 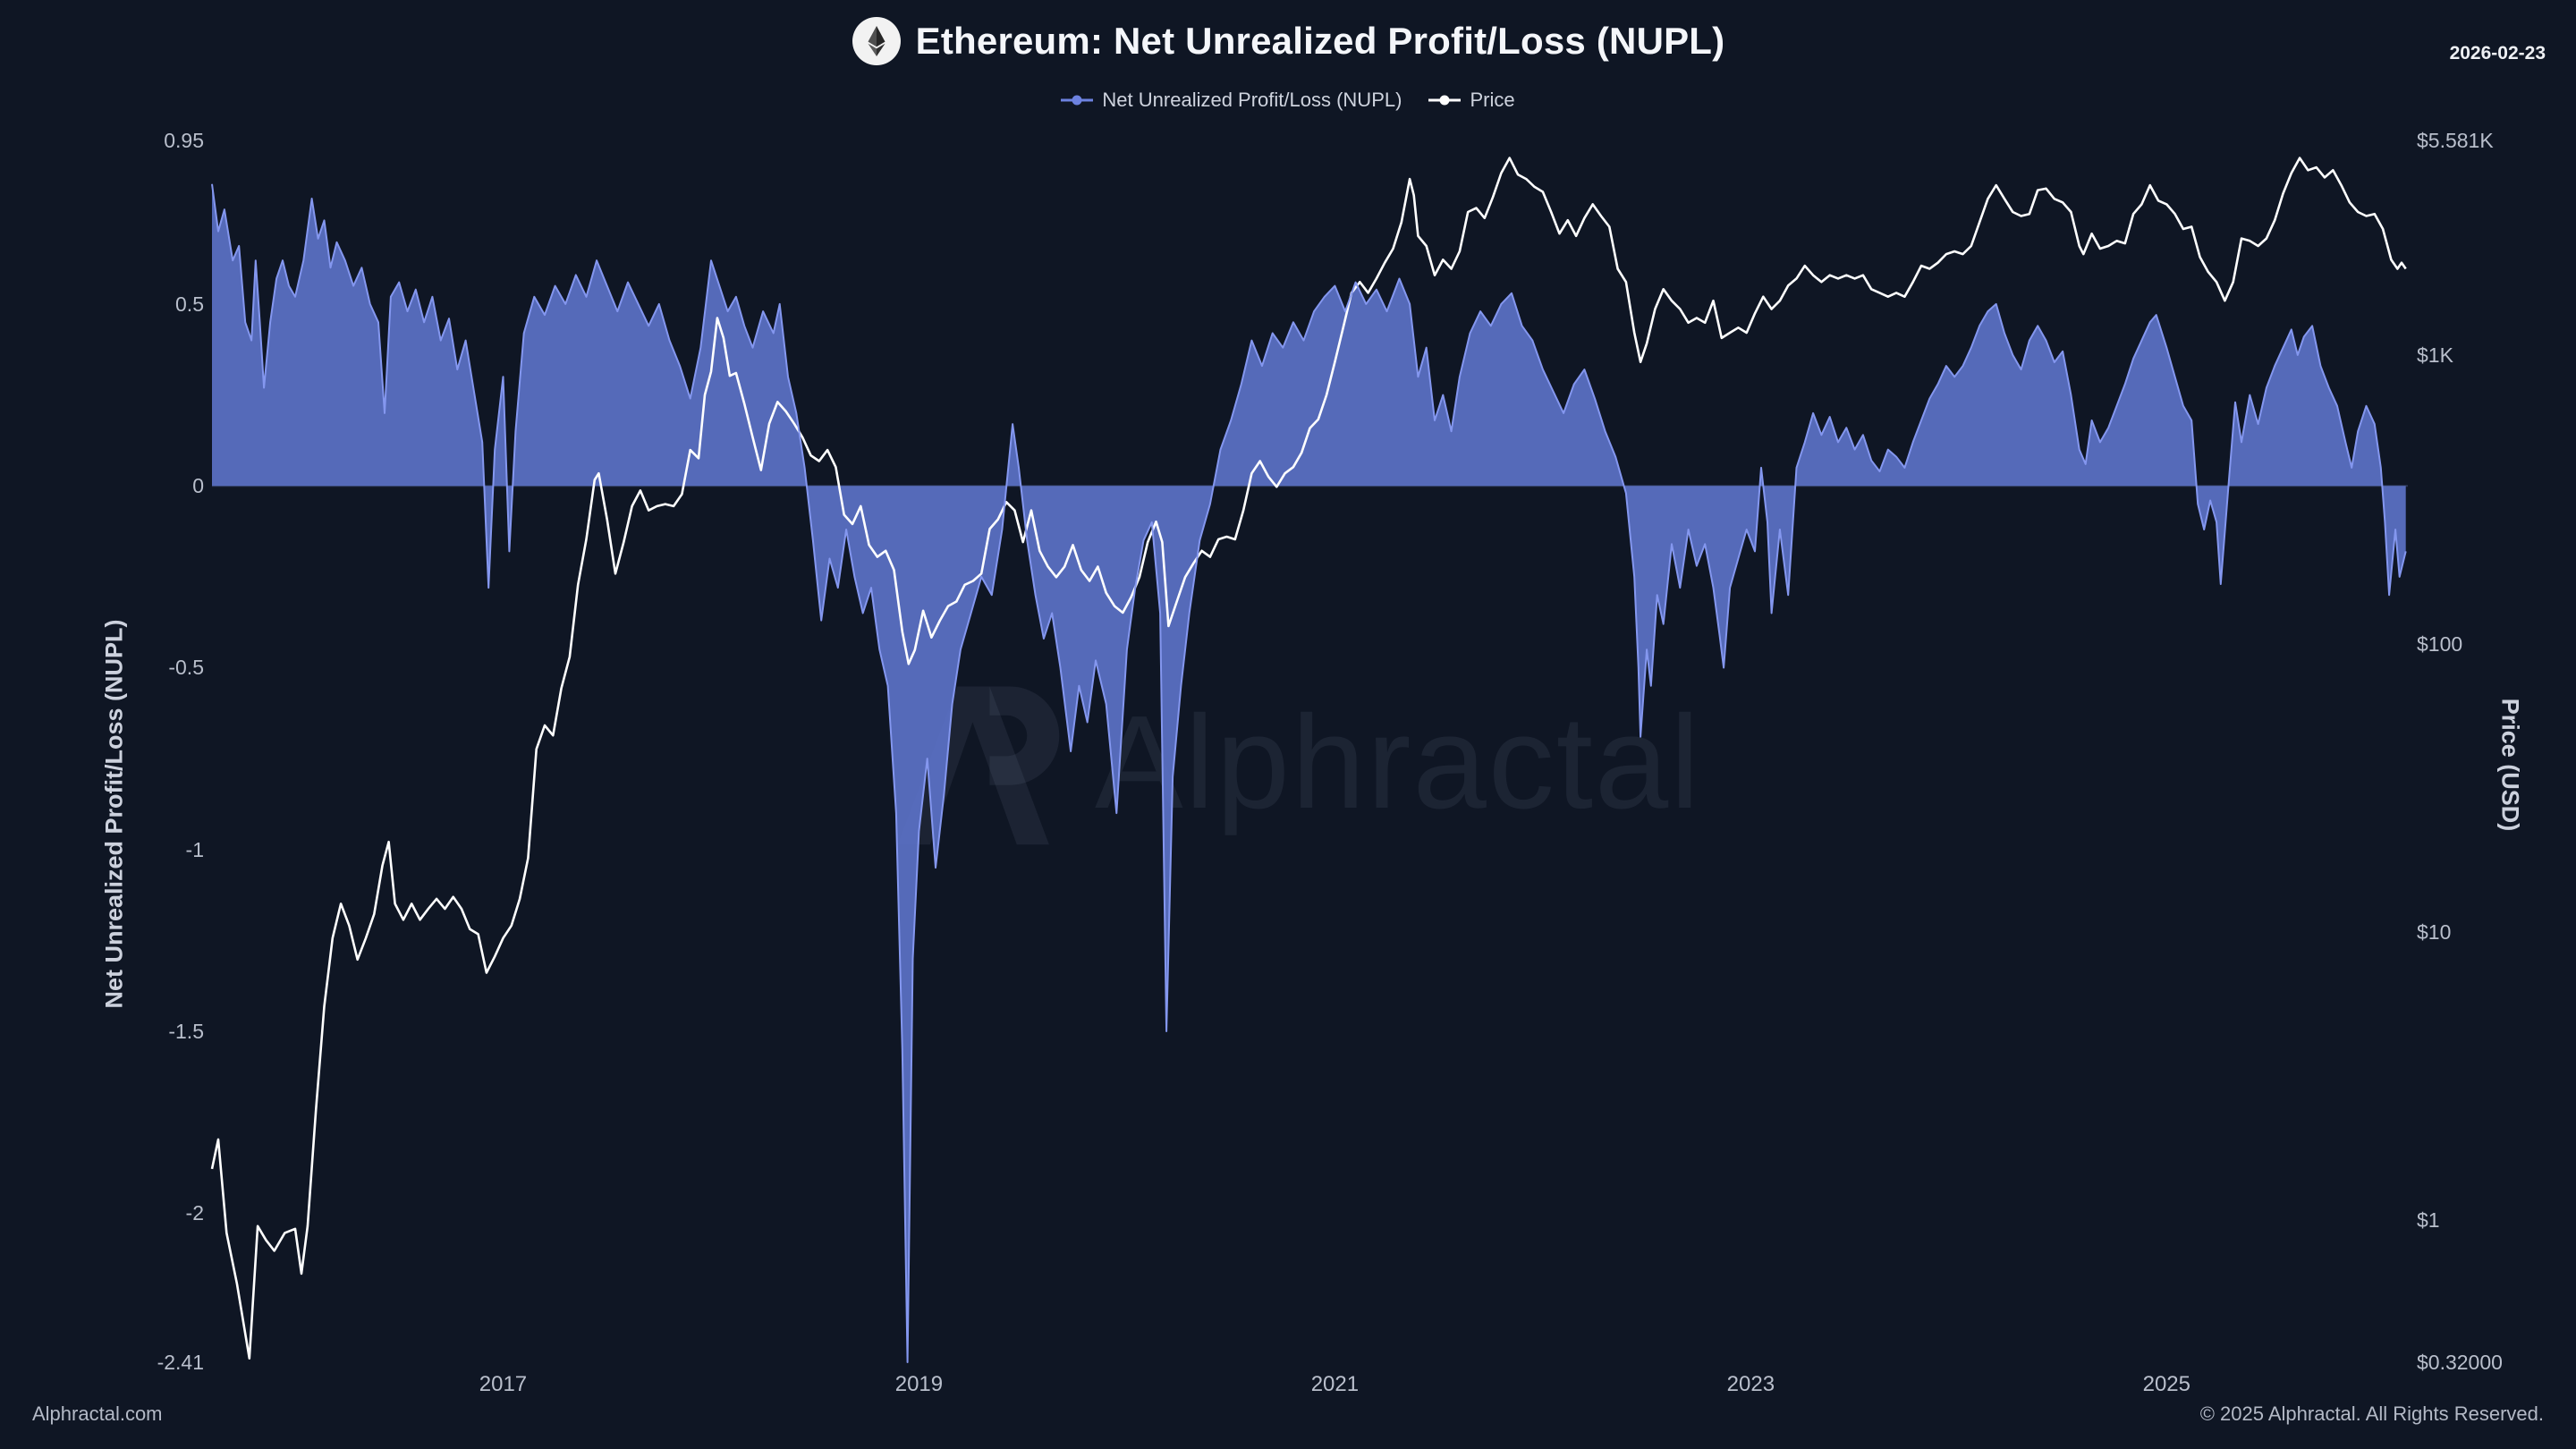 I want to click on legend-label-nupl: Net Unrealized Profit/Loss (NUPL), so click(x=1252, y=100).